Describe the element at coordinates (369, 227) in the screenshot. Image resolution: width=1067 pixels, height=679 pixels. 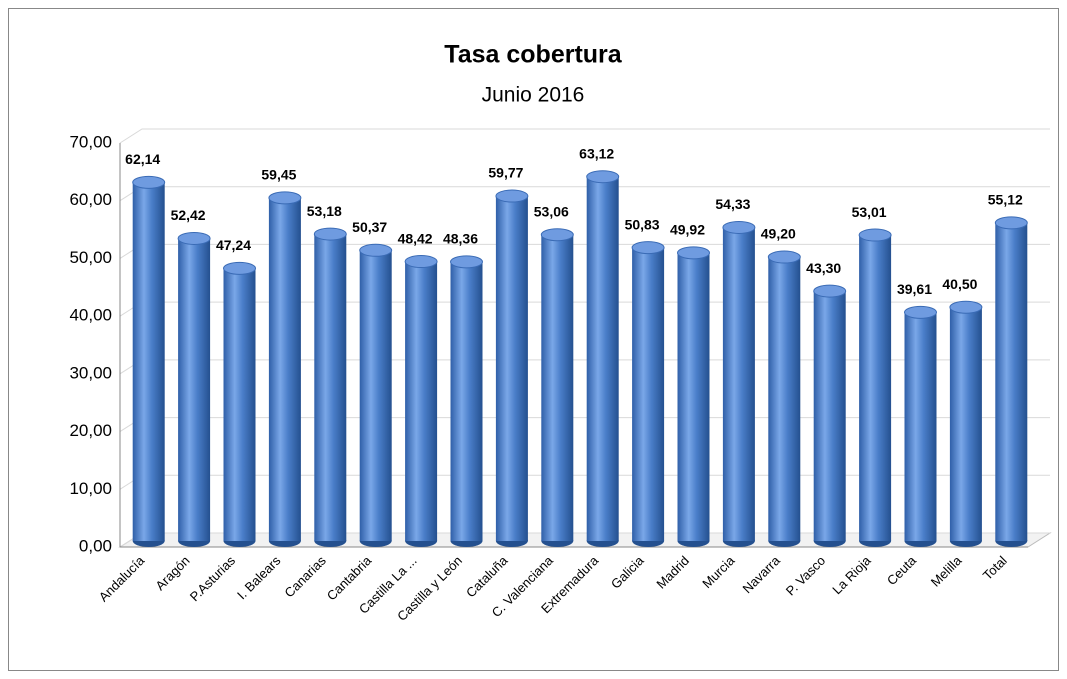
I see `value-label: 50,37` at that location.